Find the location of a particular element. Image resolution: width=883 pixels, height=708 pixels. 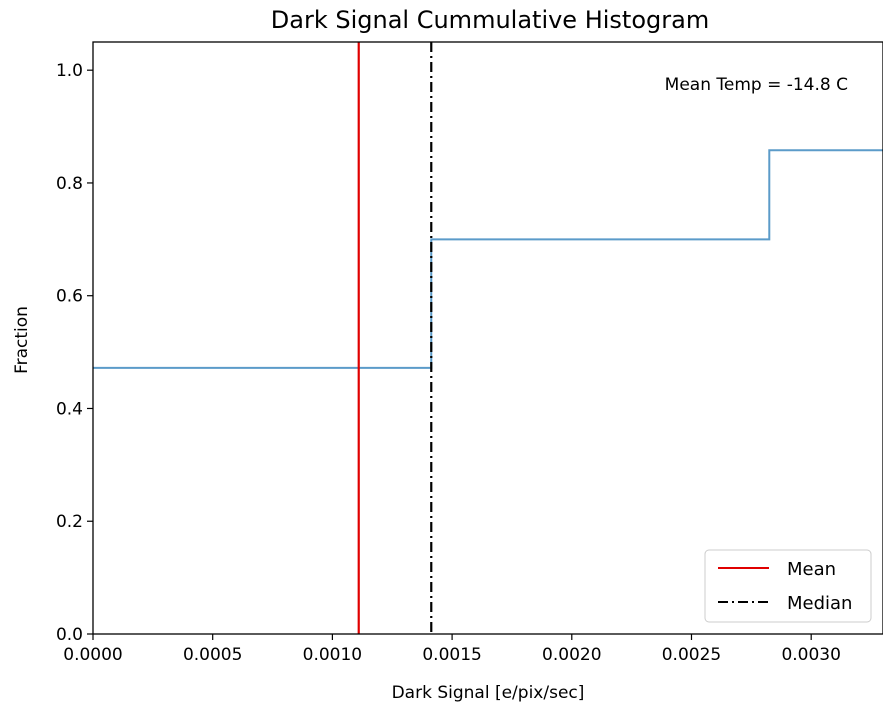

x-tick-label: 0.0010 is located at coordinates (332, 655).